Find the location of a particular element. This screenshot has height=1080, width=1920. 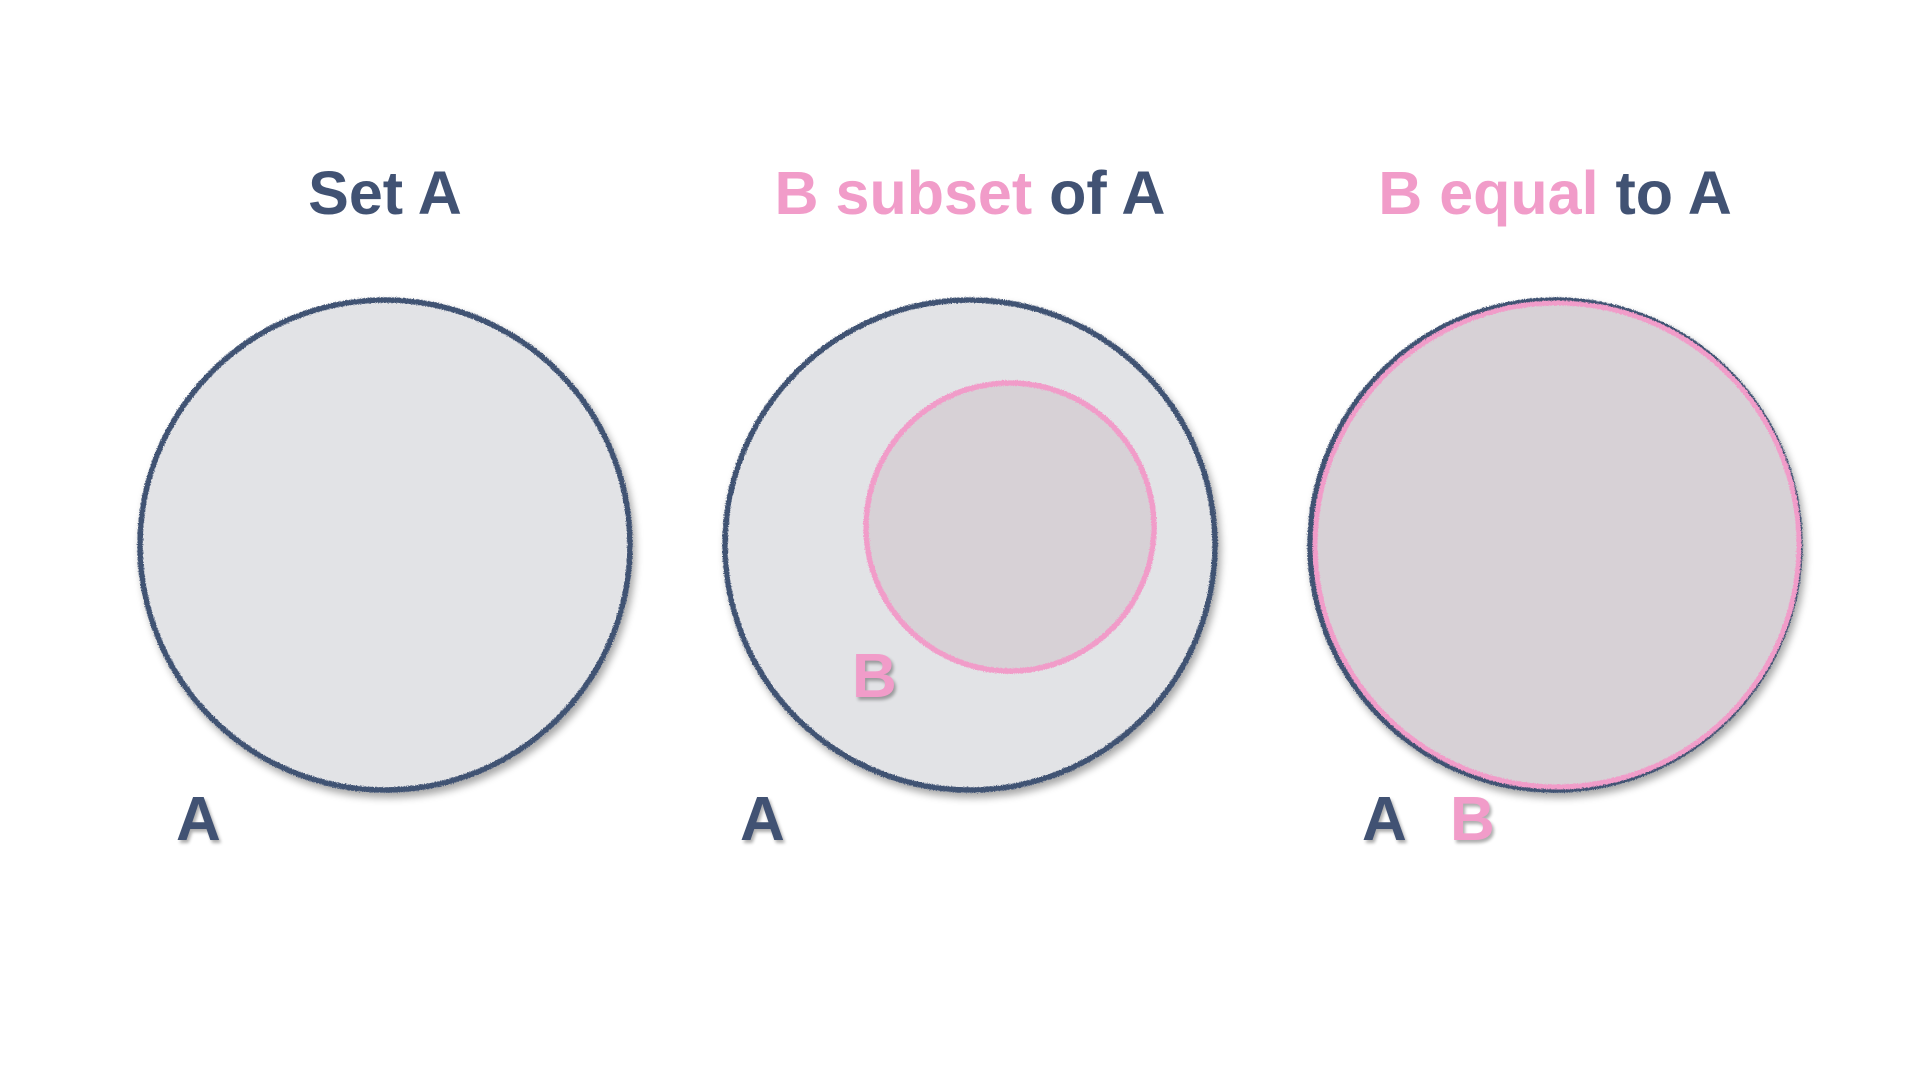

panel-b-subset-of-a is located at coordinates (970, 545).